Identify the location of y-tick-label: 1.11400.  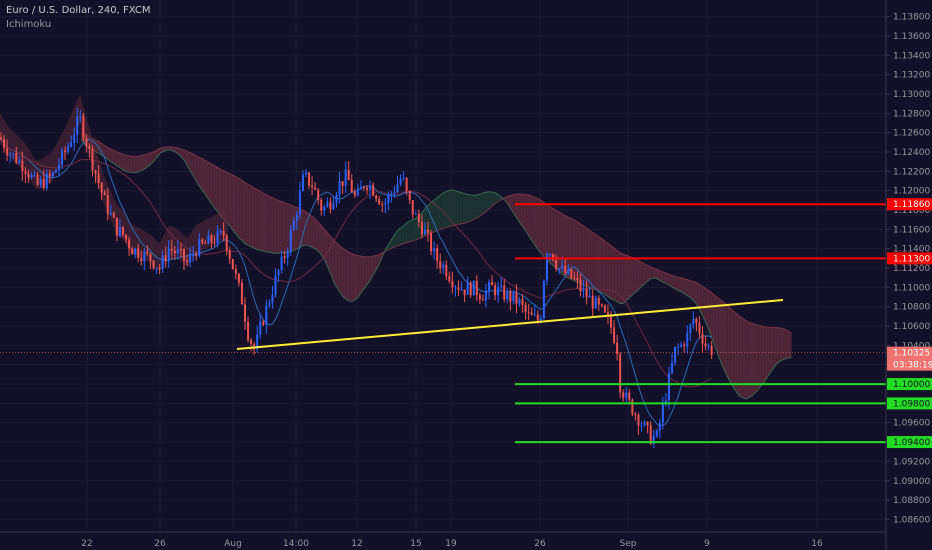
(911, 250).